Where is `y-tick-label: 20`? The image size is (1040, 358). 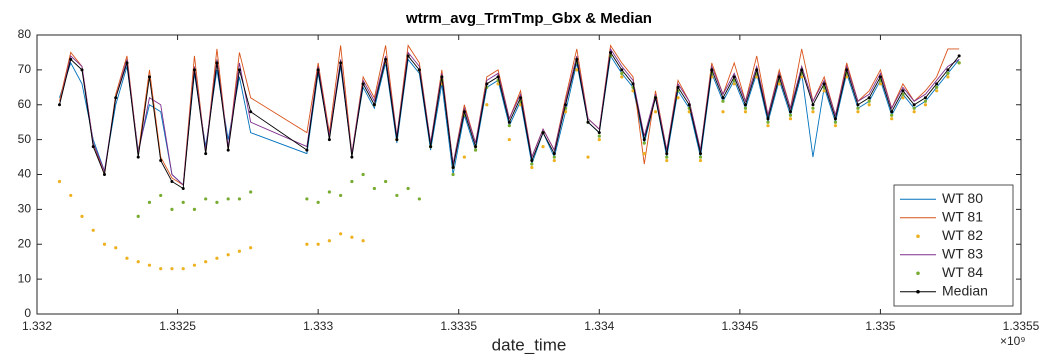 y-tick-label: 20 is located at coordinates (25, 243).